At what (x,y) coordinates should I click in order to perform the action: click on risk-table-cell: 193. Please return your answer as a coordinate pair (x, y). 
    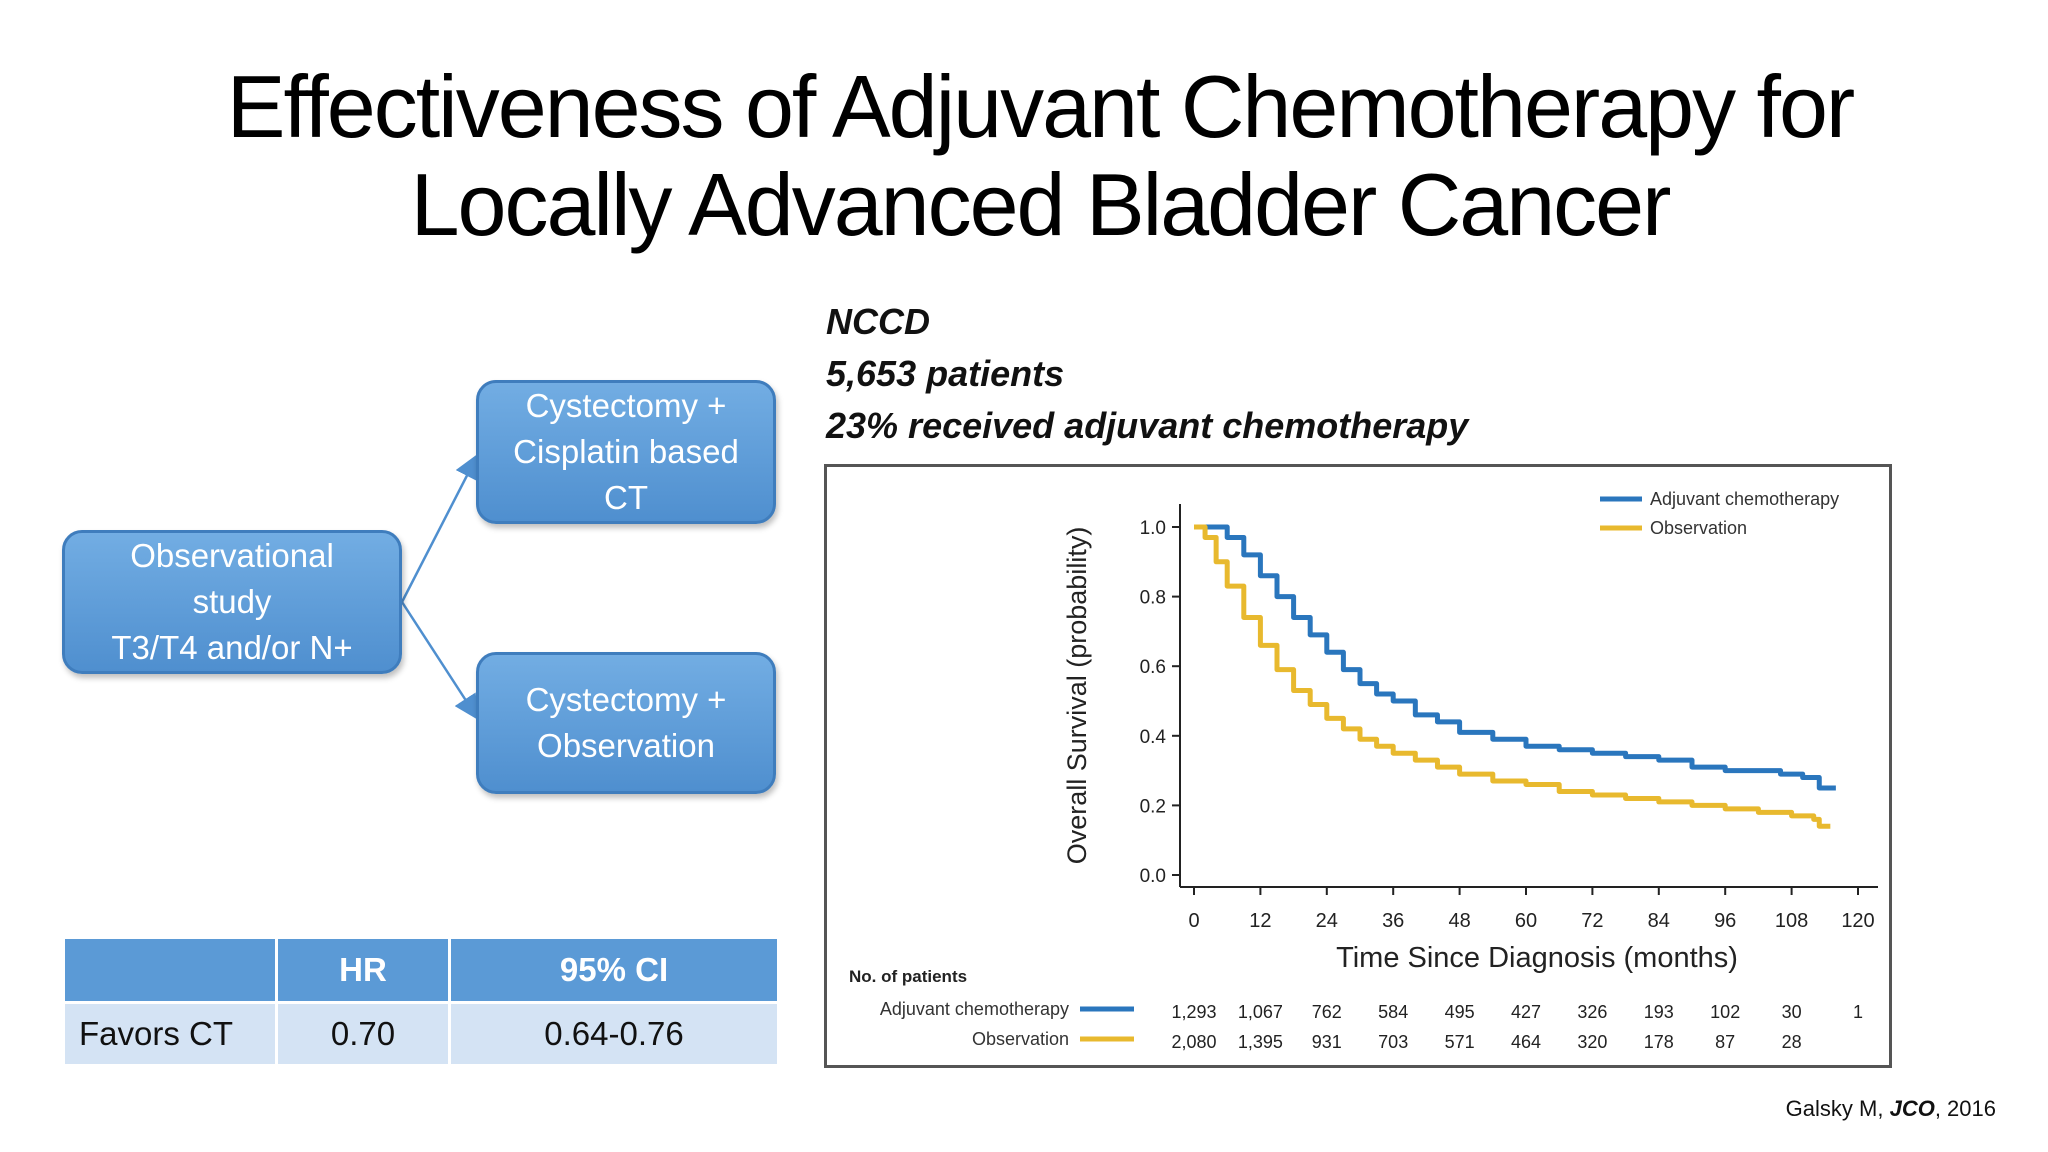
    Looking at the image, I should click on (1659, 1012).